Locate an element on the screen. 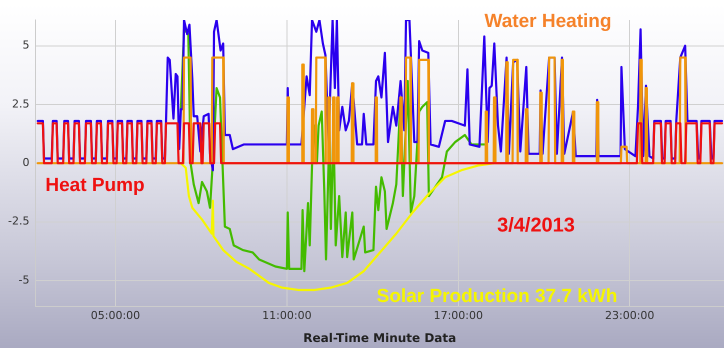 The height and width of the screenshot is (348, 724). series-label: Heat Pump is located at coordinates (95, 185).